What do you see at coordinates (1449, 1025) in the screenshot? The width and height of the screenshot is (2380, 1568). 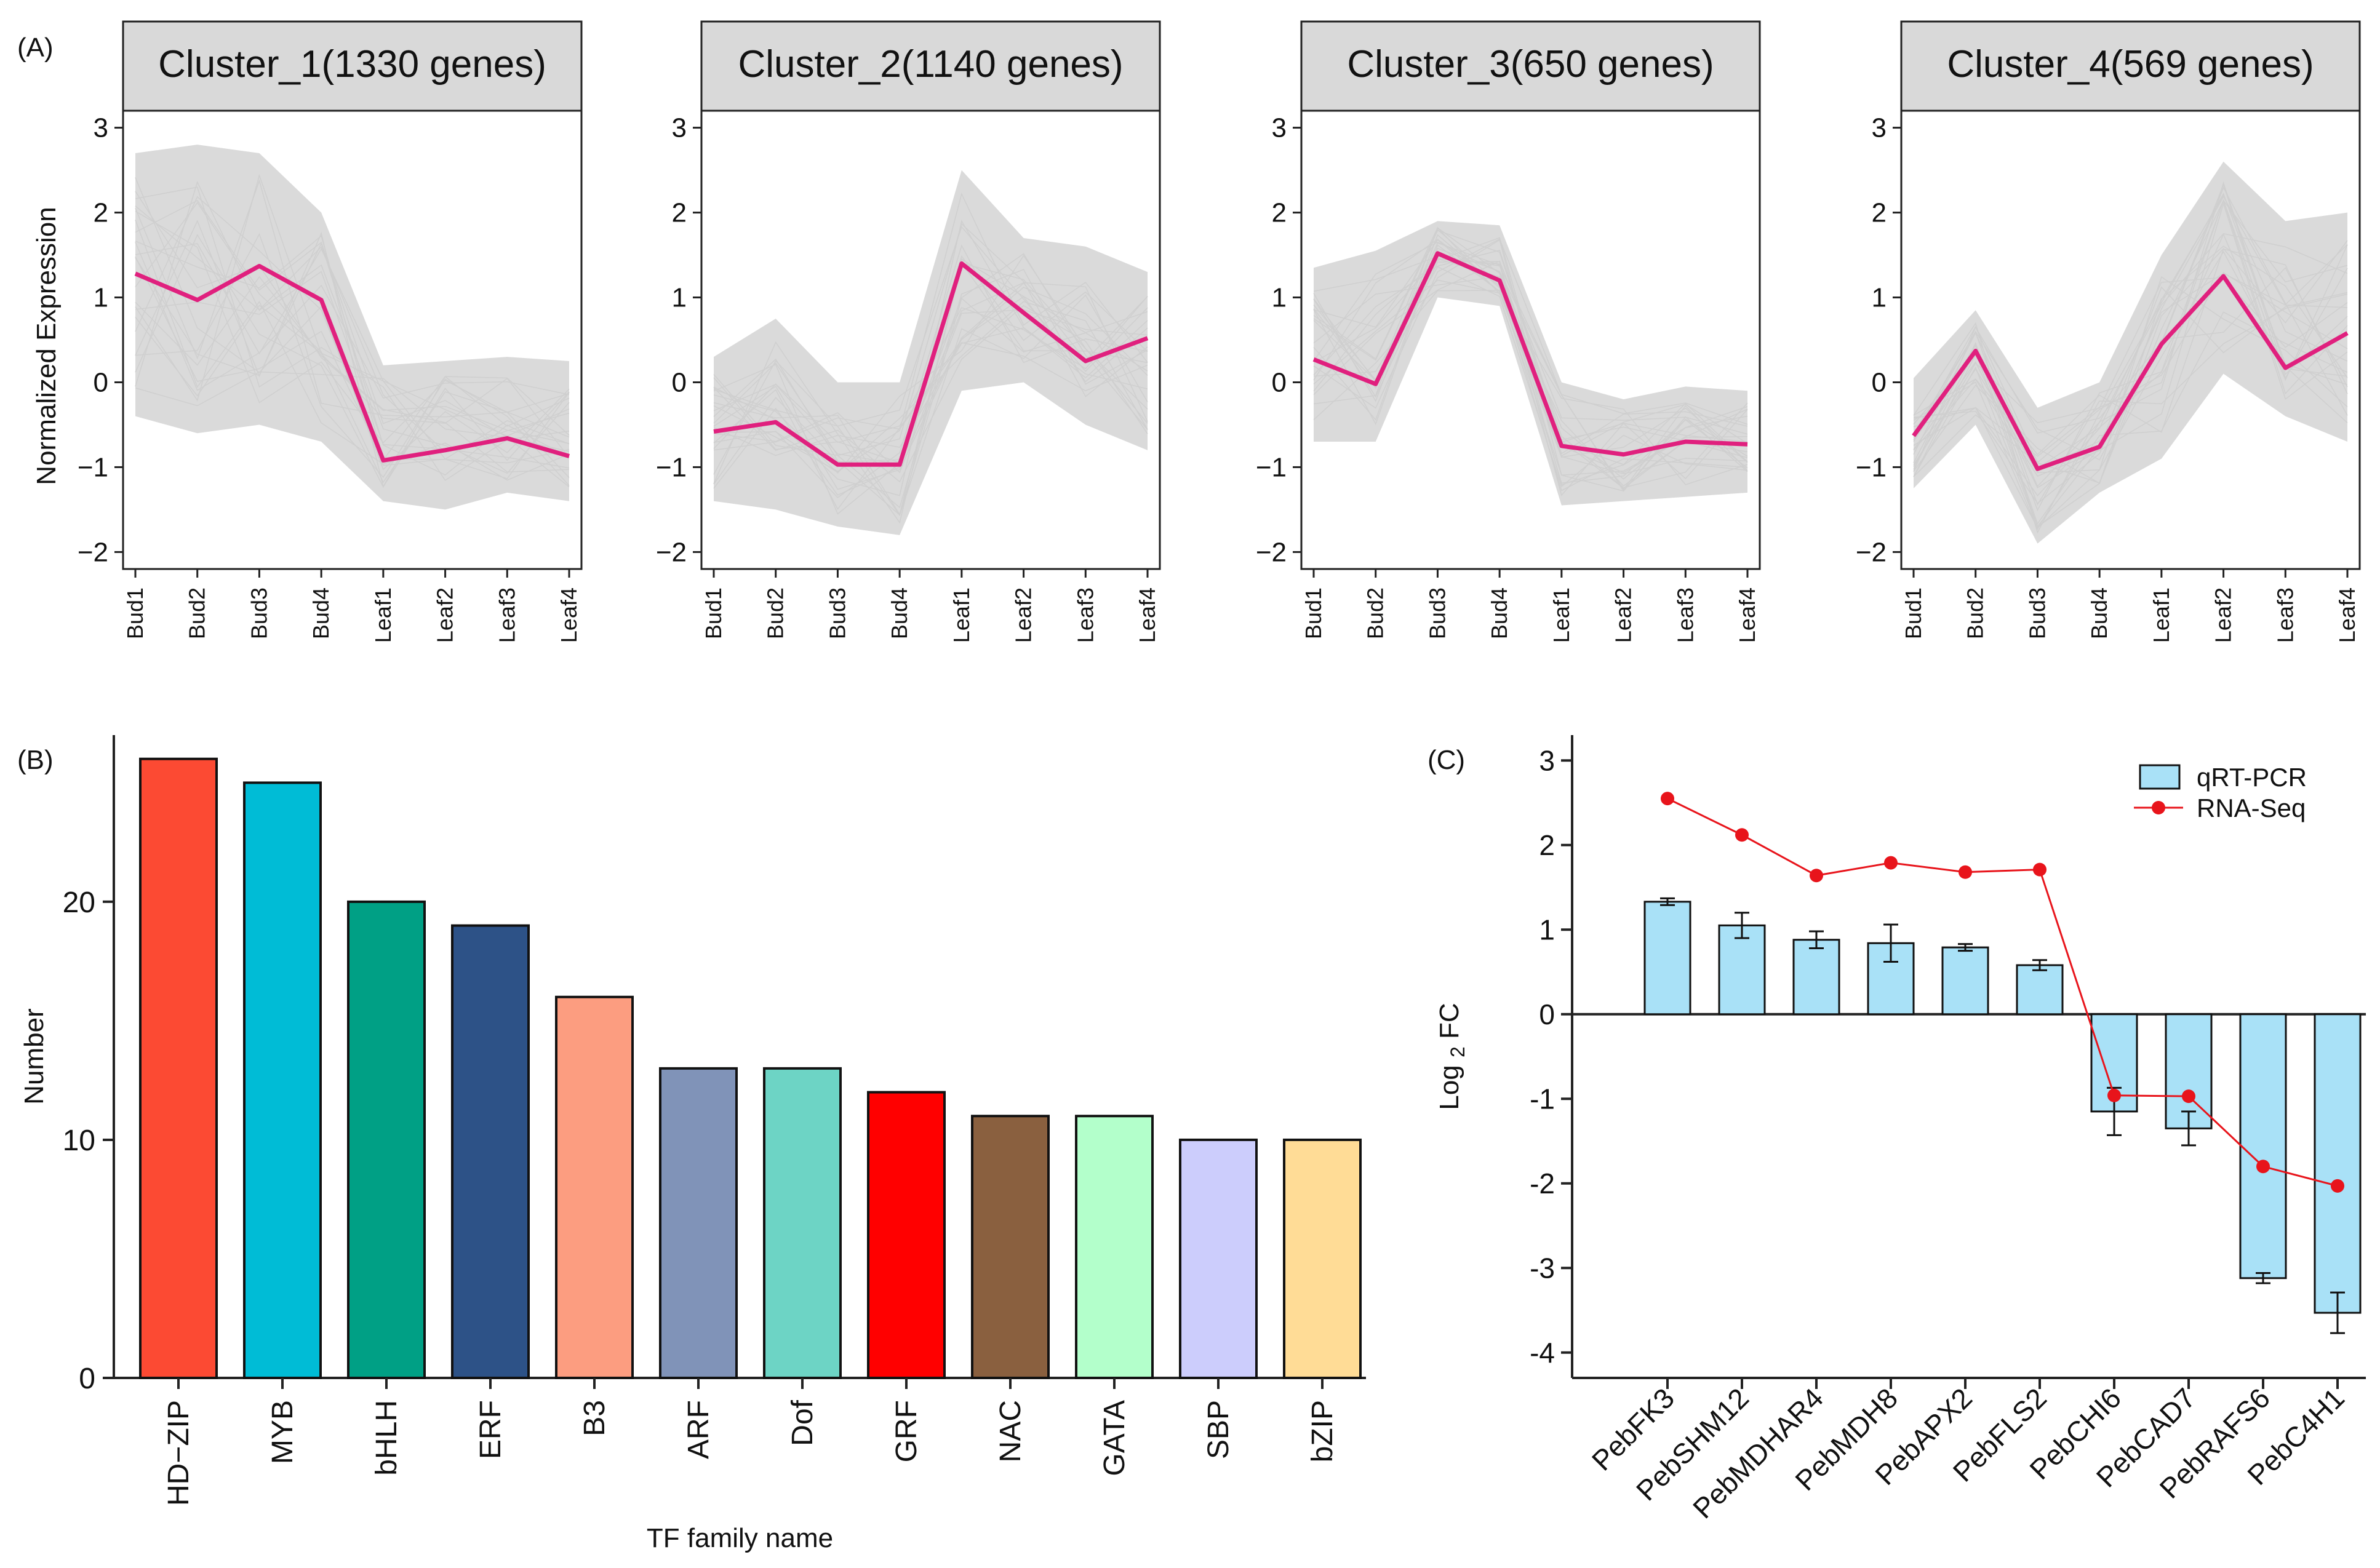 I see `y-axis-label-suffix: FC` at bounding box center [1449, 1025].